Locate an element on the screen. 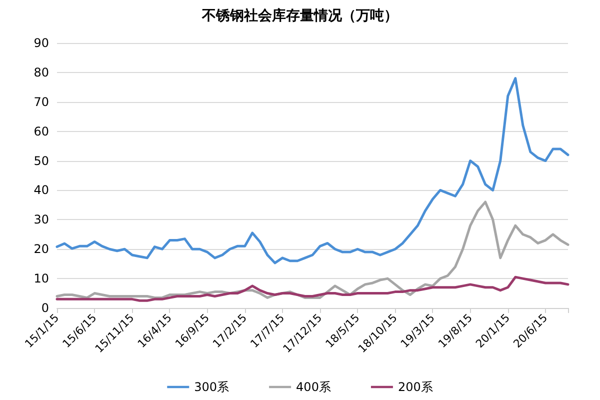 This screenshot has height=400, width=600. legend-label: 300系 is located at coordinates (212, 387).